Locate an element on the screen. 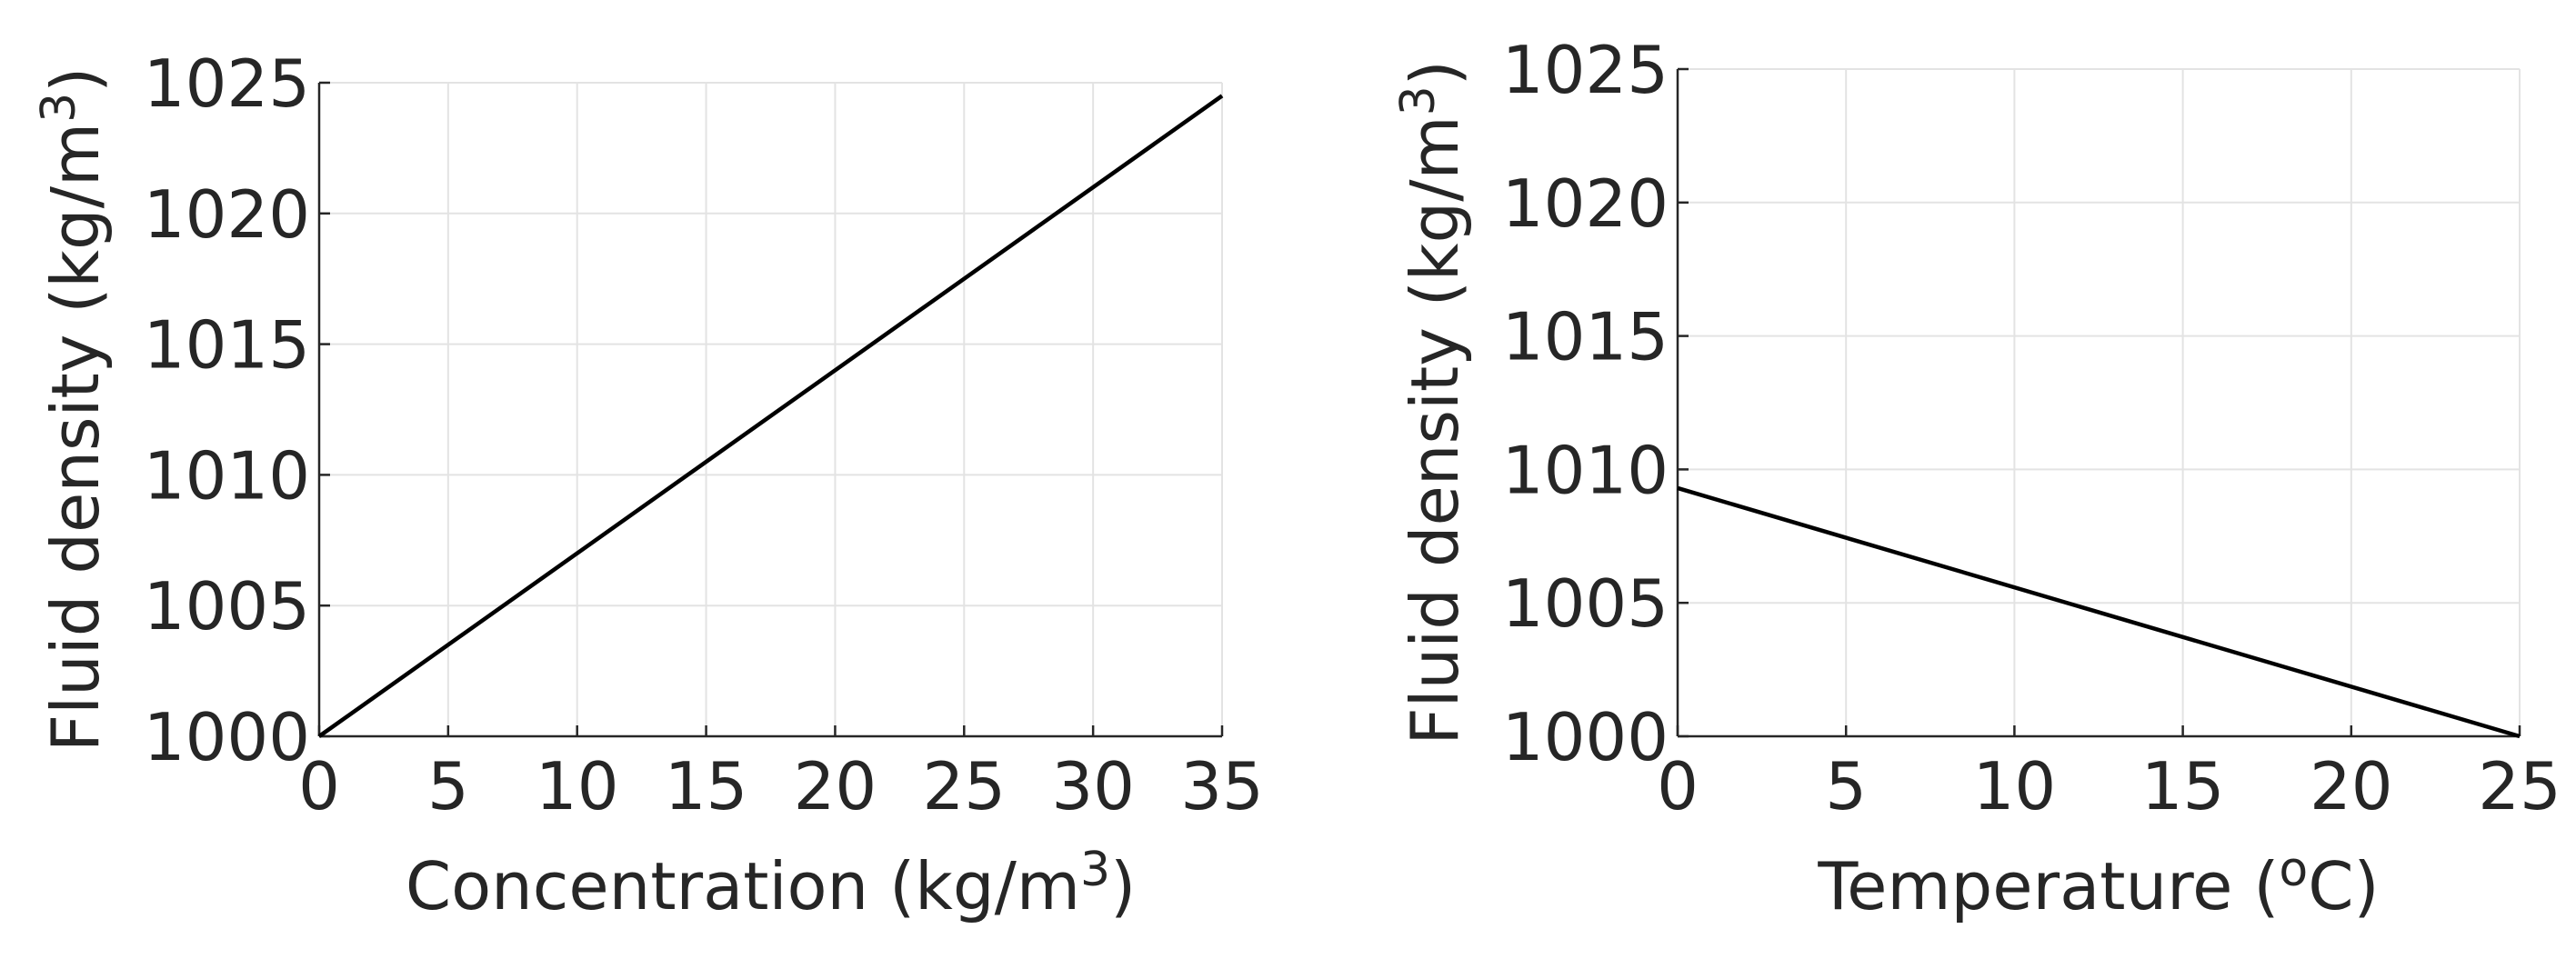 The height and width of the screenshot is (969, 2576). x-axis-label-suffix: C) is located at coordinates (2343, 886).